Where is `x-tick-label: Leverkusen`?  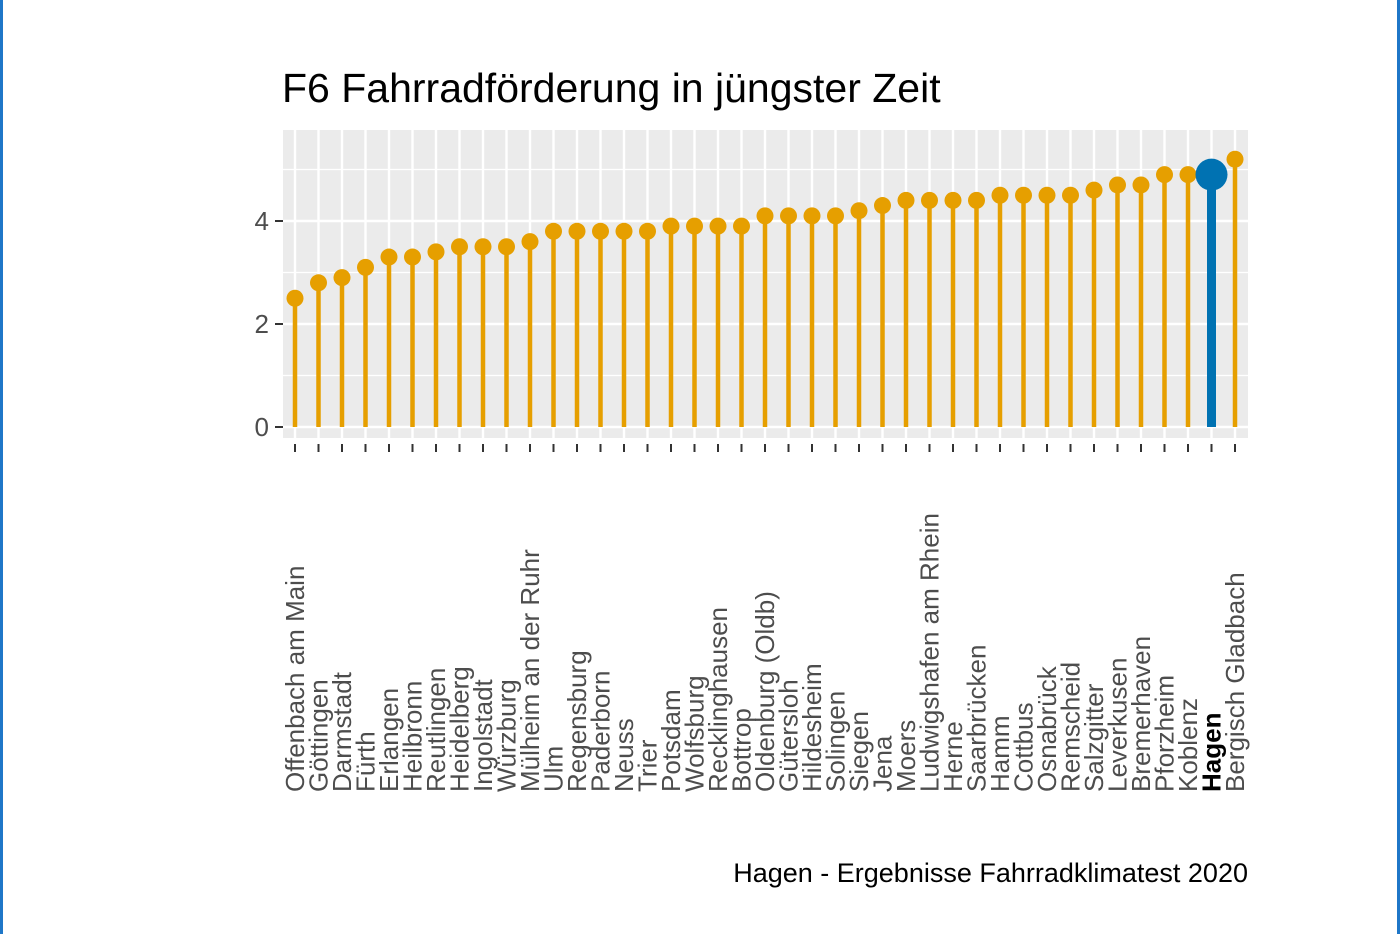 x-tick-label: Leverkusen is located at coordinates (1118, 725).